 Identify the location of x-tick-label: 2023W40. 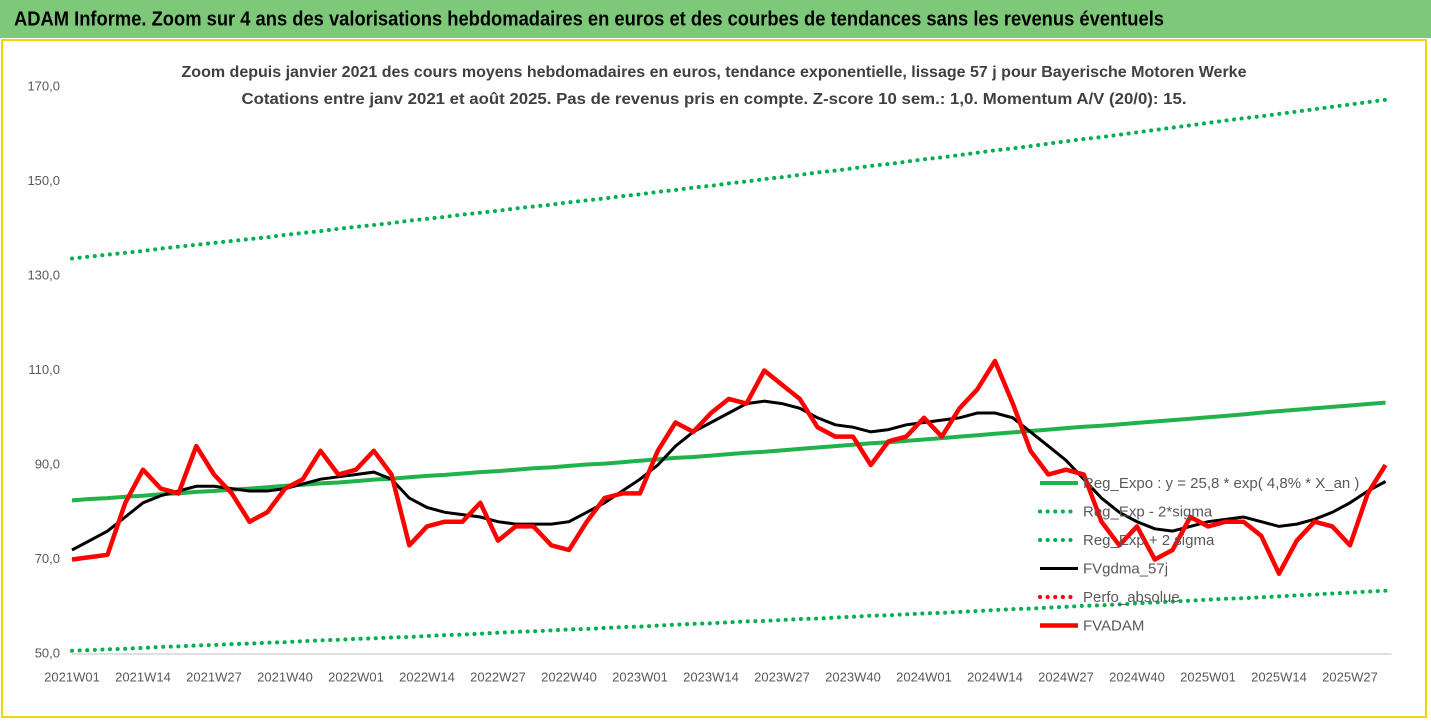
(853, 676).